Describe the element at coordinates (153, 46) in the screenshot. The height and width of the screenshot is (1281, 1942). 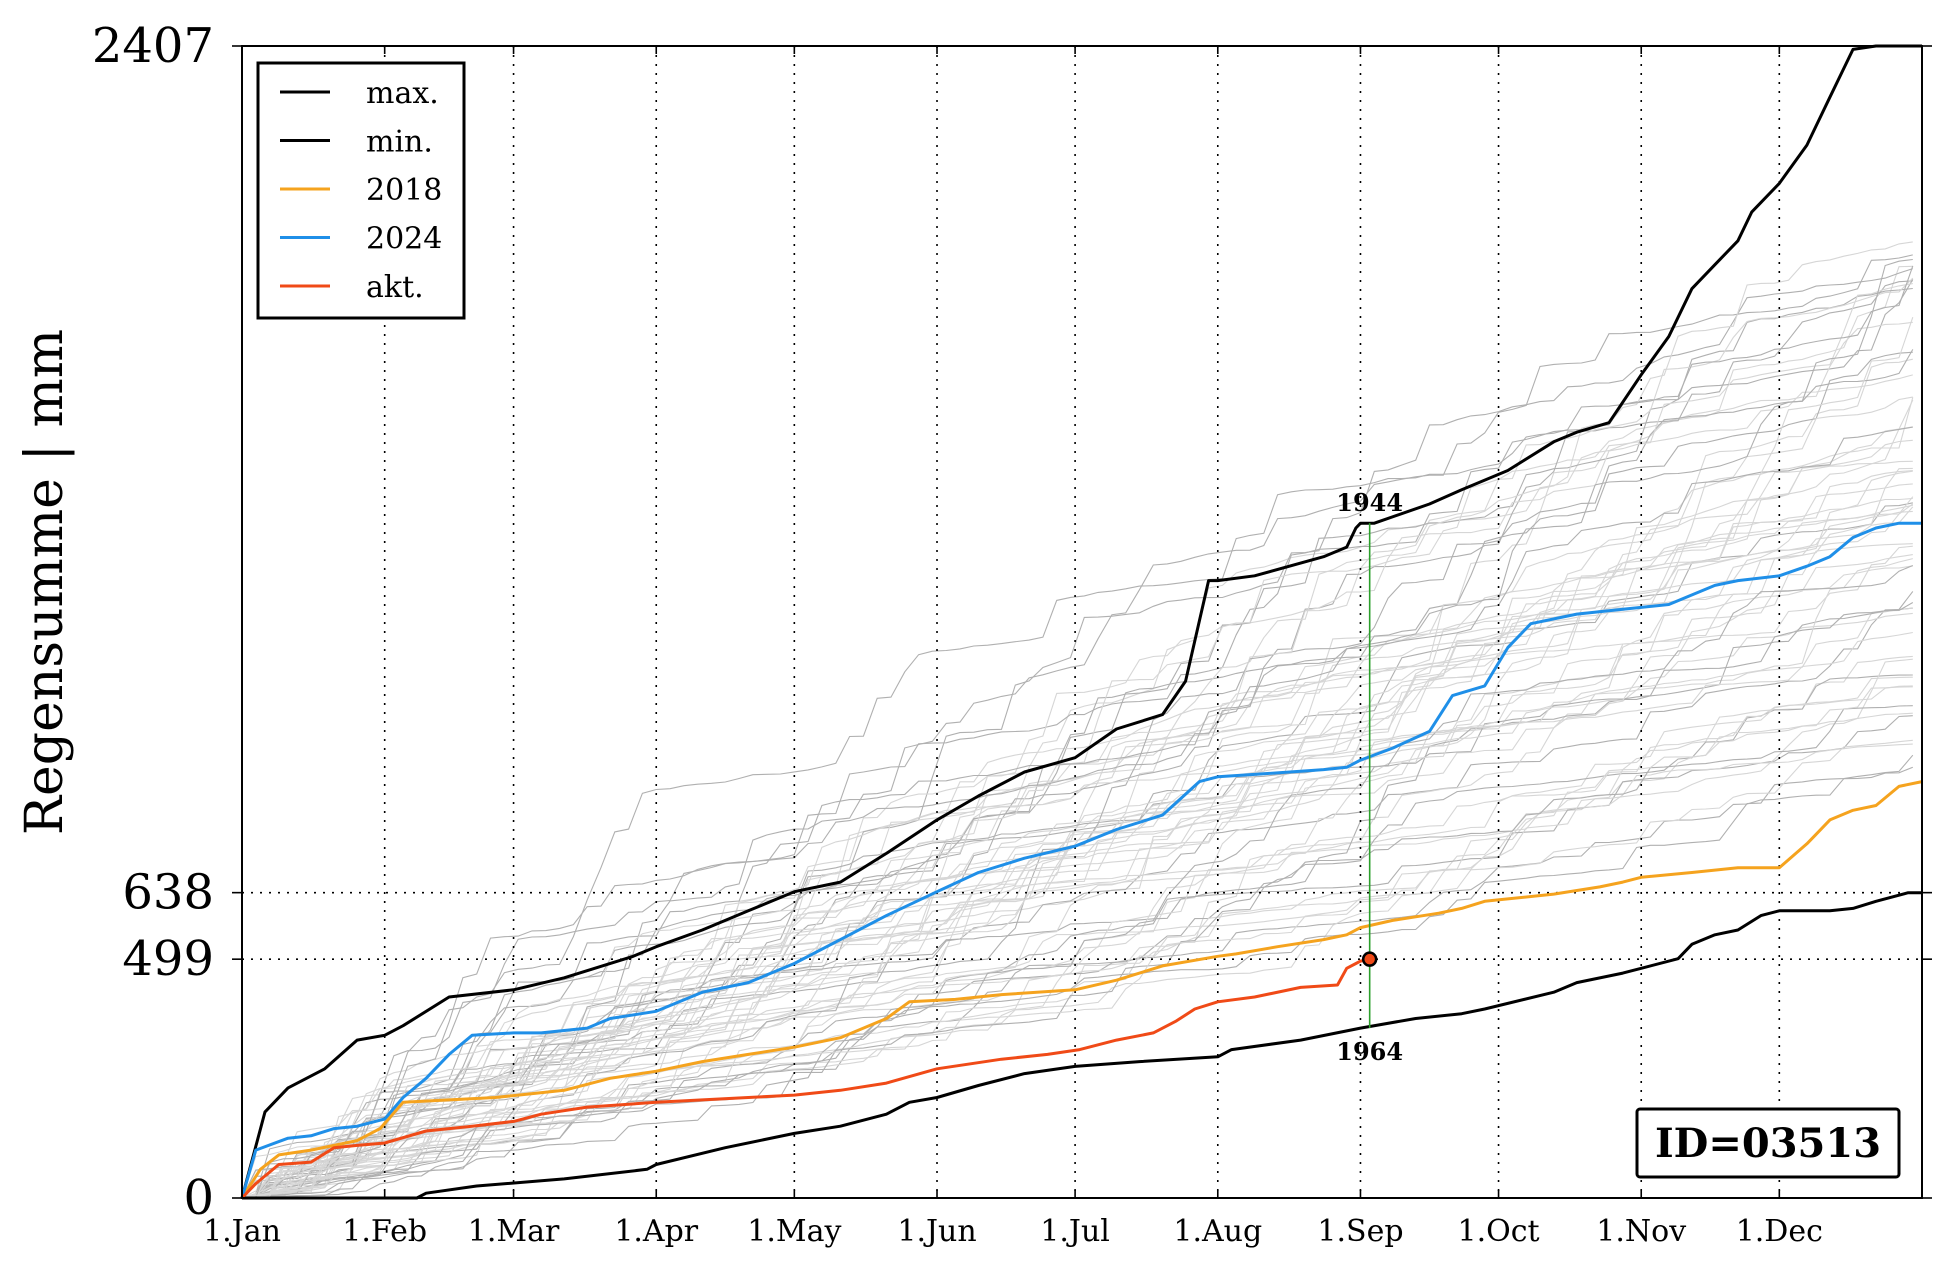
I see `y-tick-label: 2407` at that location.